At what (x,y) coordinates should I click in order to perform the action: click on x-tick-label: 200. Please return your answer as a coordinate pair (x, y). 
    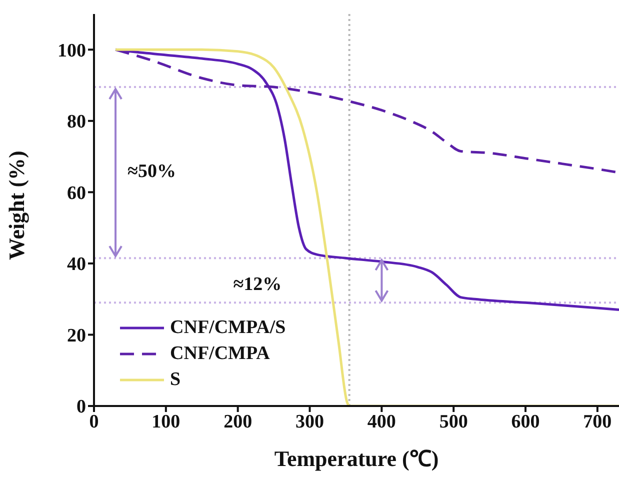
    Looking at the image, I should click on (238, 421).